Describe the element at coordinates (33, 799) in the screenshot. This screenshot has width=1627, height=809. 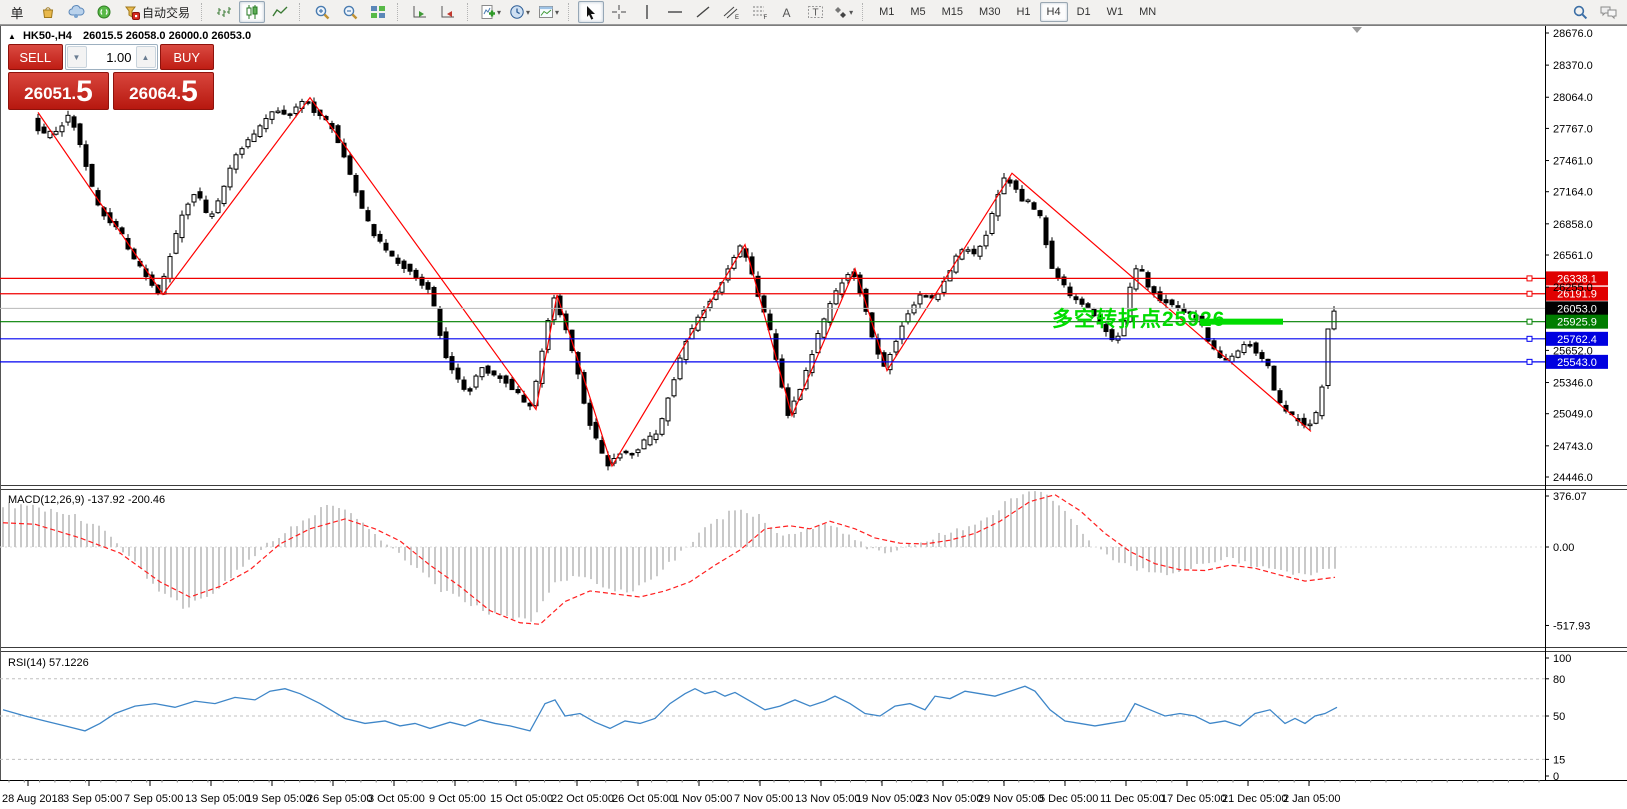
I see `date-label: 28 Aug 2018` at that location.